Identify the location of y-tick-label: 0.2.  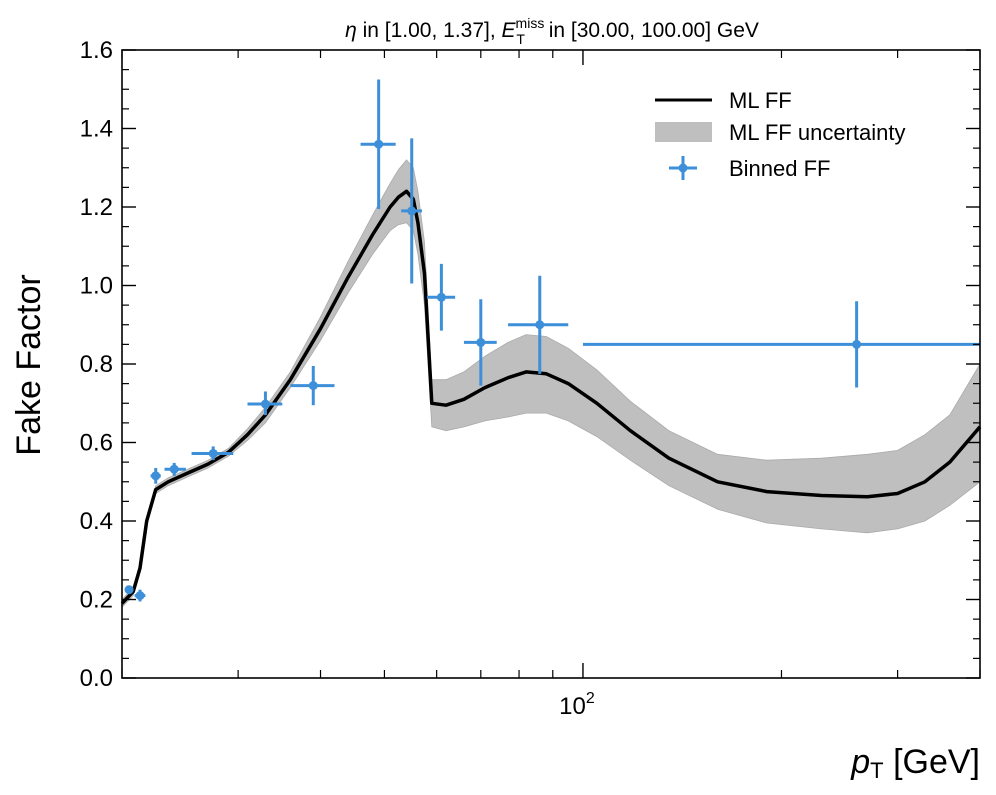
(96, 600).